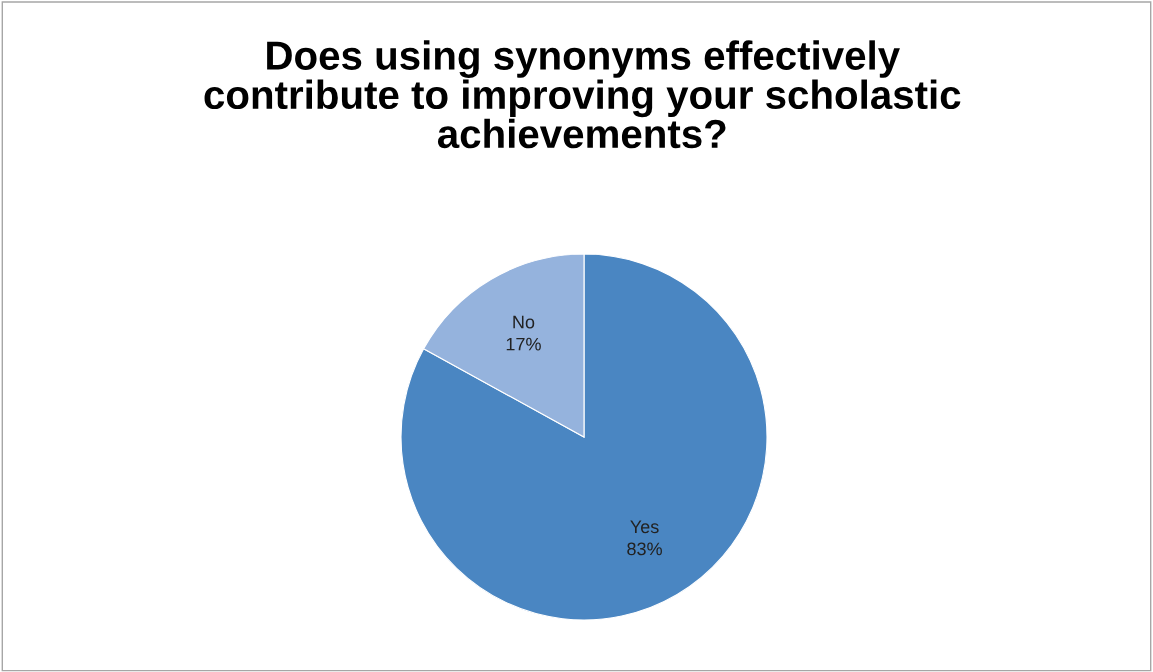  I want to click on slice-label: Yes, so click(644, 527).